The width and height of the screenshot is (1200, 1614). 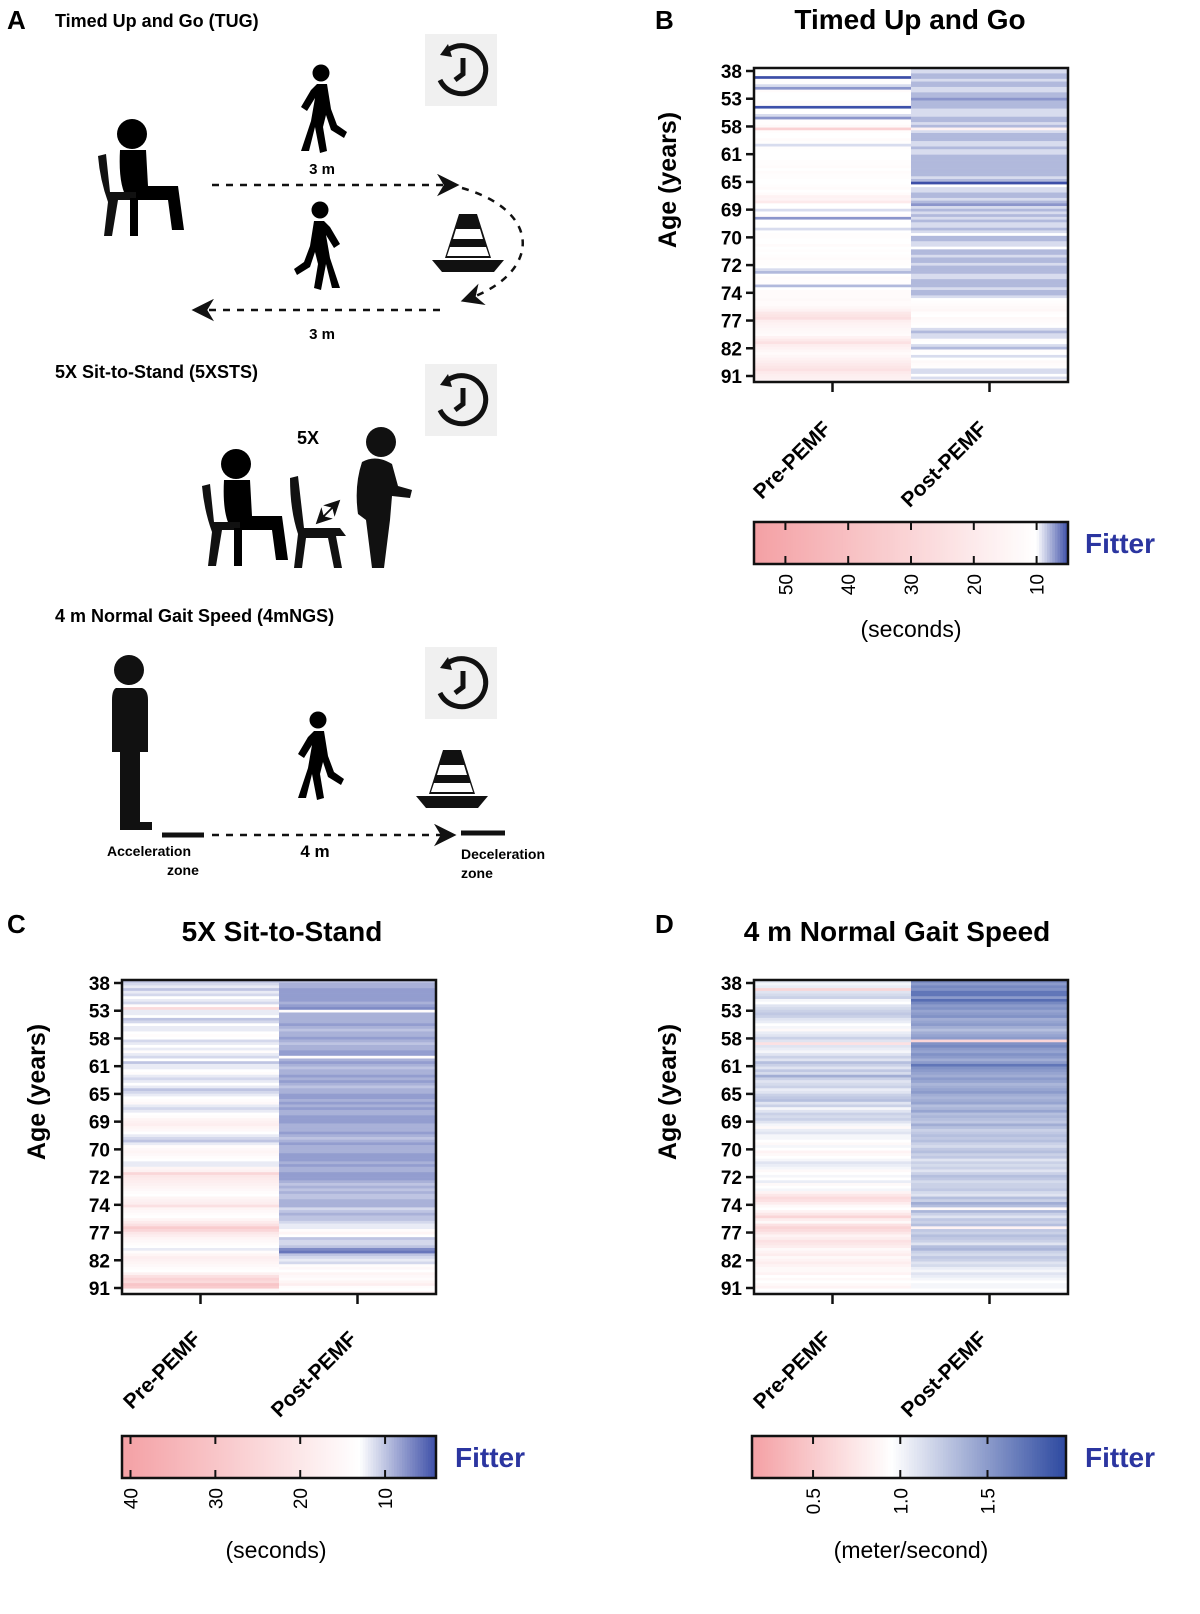 What do you see at coordinates (731, 211) in the screenshot?
I see `y-tick-label: 69` at bounding box center [731, 211].